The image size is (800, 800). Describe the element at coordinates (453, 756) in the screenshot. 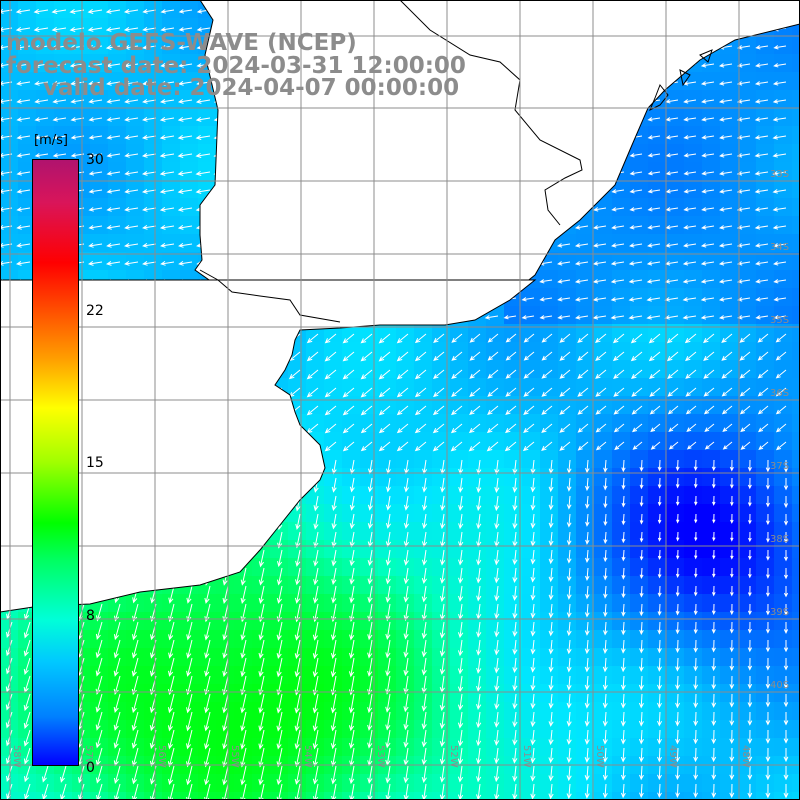

I see `longitude-label: 52W` at that location.